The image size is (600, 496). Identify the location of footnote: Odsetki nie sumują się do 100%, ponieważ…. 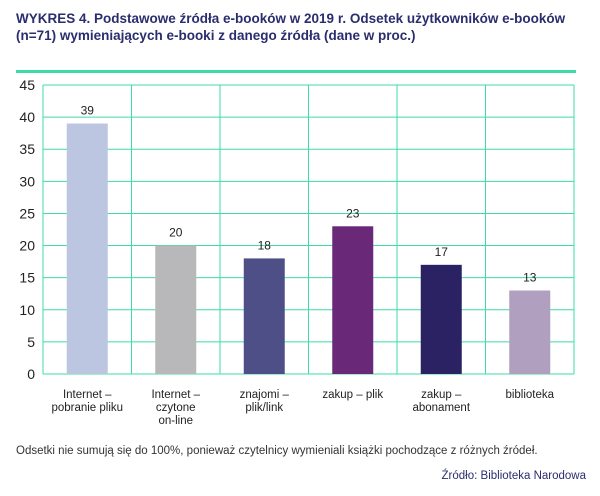
(277, 451).